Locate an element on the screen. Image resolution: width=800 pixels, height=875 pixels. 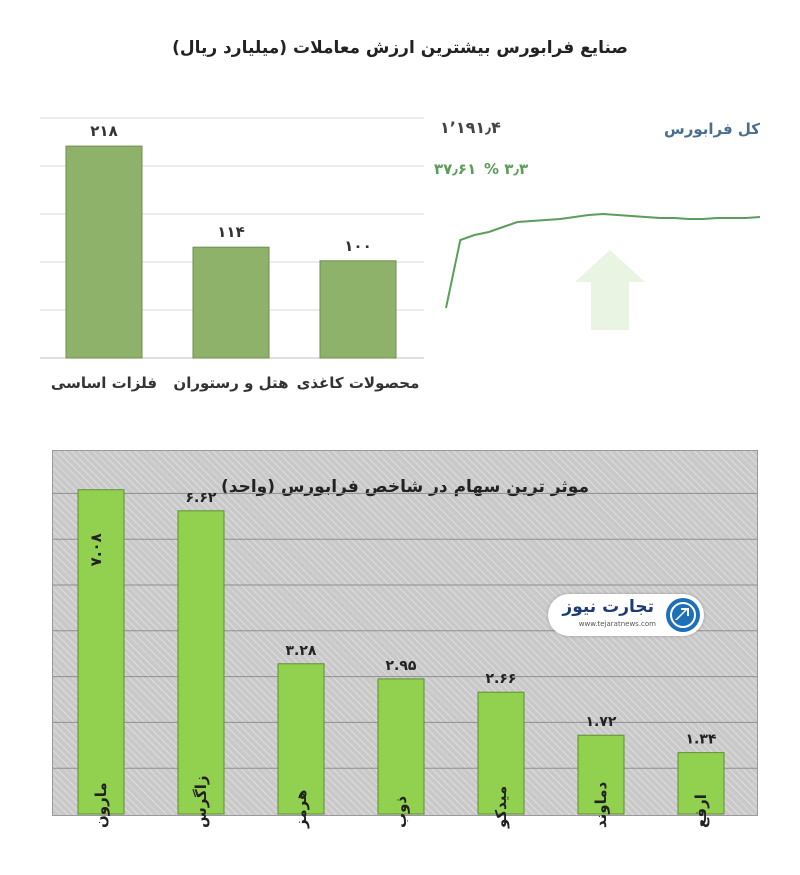
category-label: هتل و رستوران is located at coordinates (230, 383).